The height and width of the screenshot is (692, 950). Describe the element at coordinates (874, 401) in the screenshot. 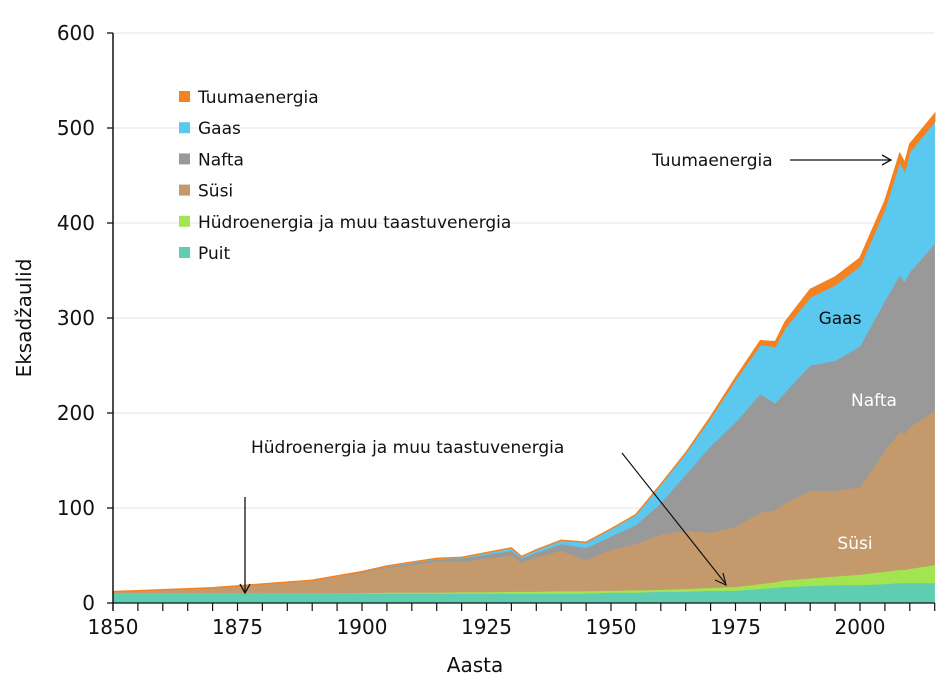

I see `annotation-oil: Nafta` at that location.